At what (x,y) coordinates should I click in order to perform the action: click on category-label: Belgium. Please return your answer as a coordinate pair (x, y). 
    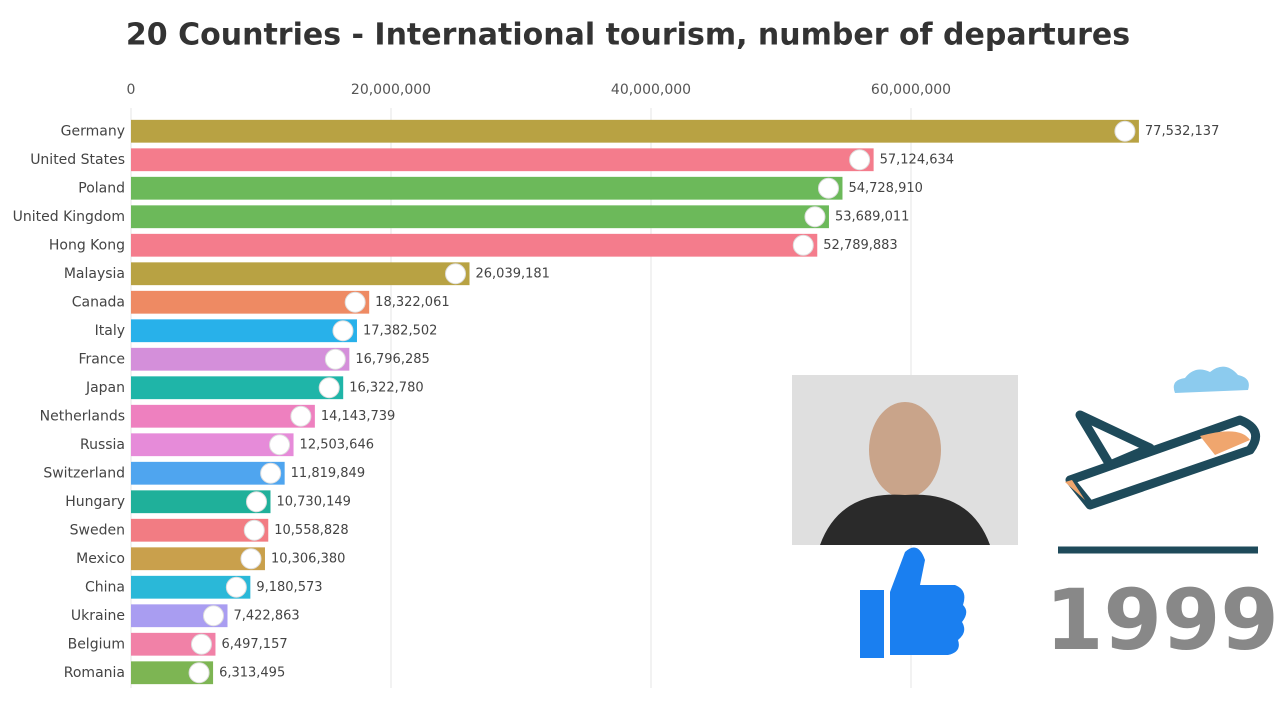
    Looking at the image, I should click on (96, 644).